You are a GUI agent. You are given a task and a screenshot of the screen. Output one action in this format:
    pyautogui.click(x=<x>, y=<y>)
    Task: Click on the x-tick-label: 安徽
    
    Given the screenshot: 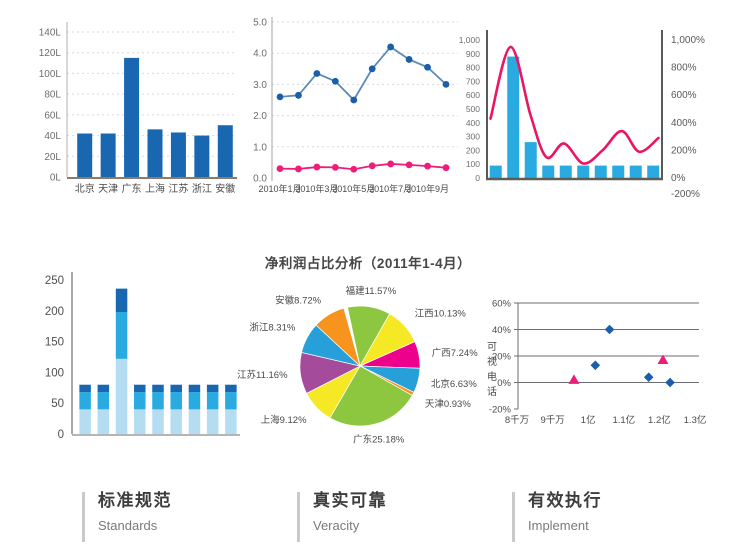 What is the action you would take?
    pyautogui.click(x=225, y=188)
    